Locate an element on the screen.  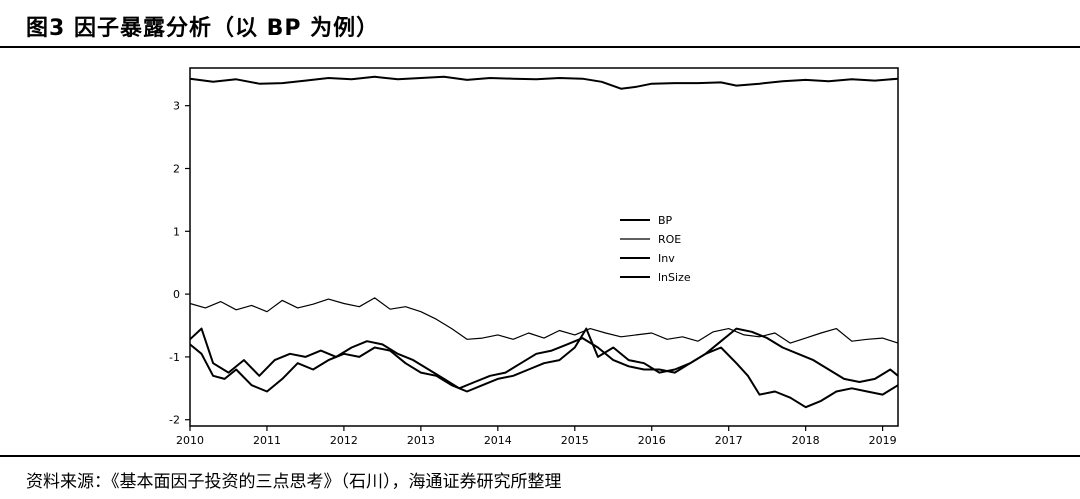
x-tick-label: 2010 is located at coordinates (190, 440).